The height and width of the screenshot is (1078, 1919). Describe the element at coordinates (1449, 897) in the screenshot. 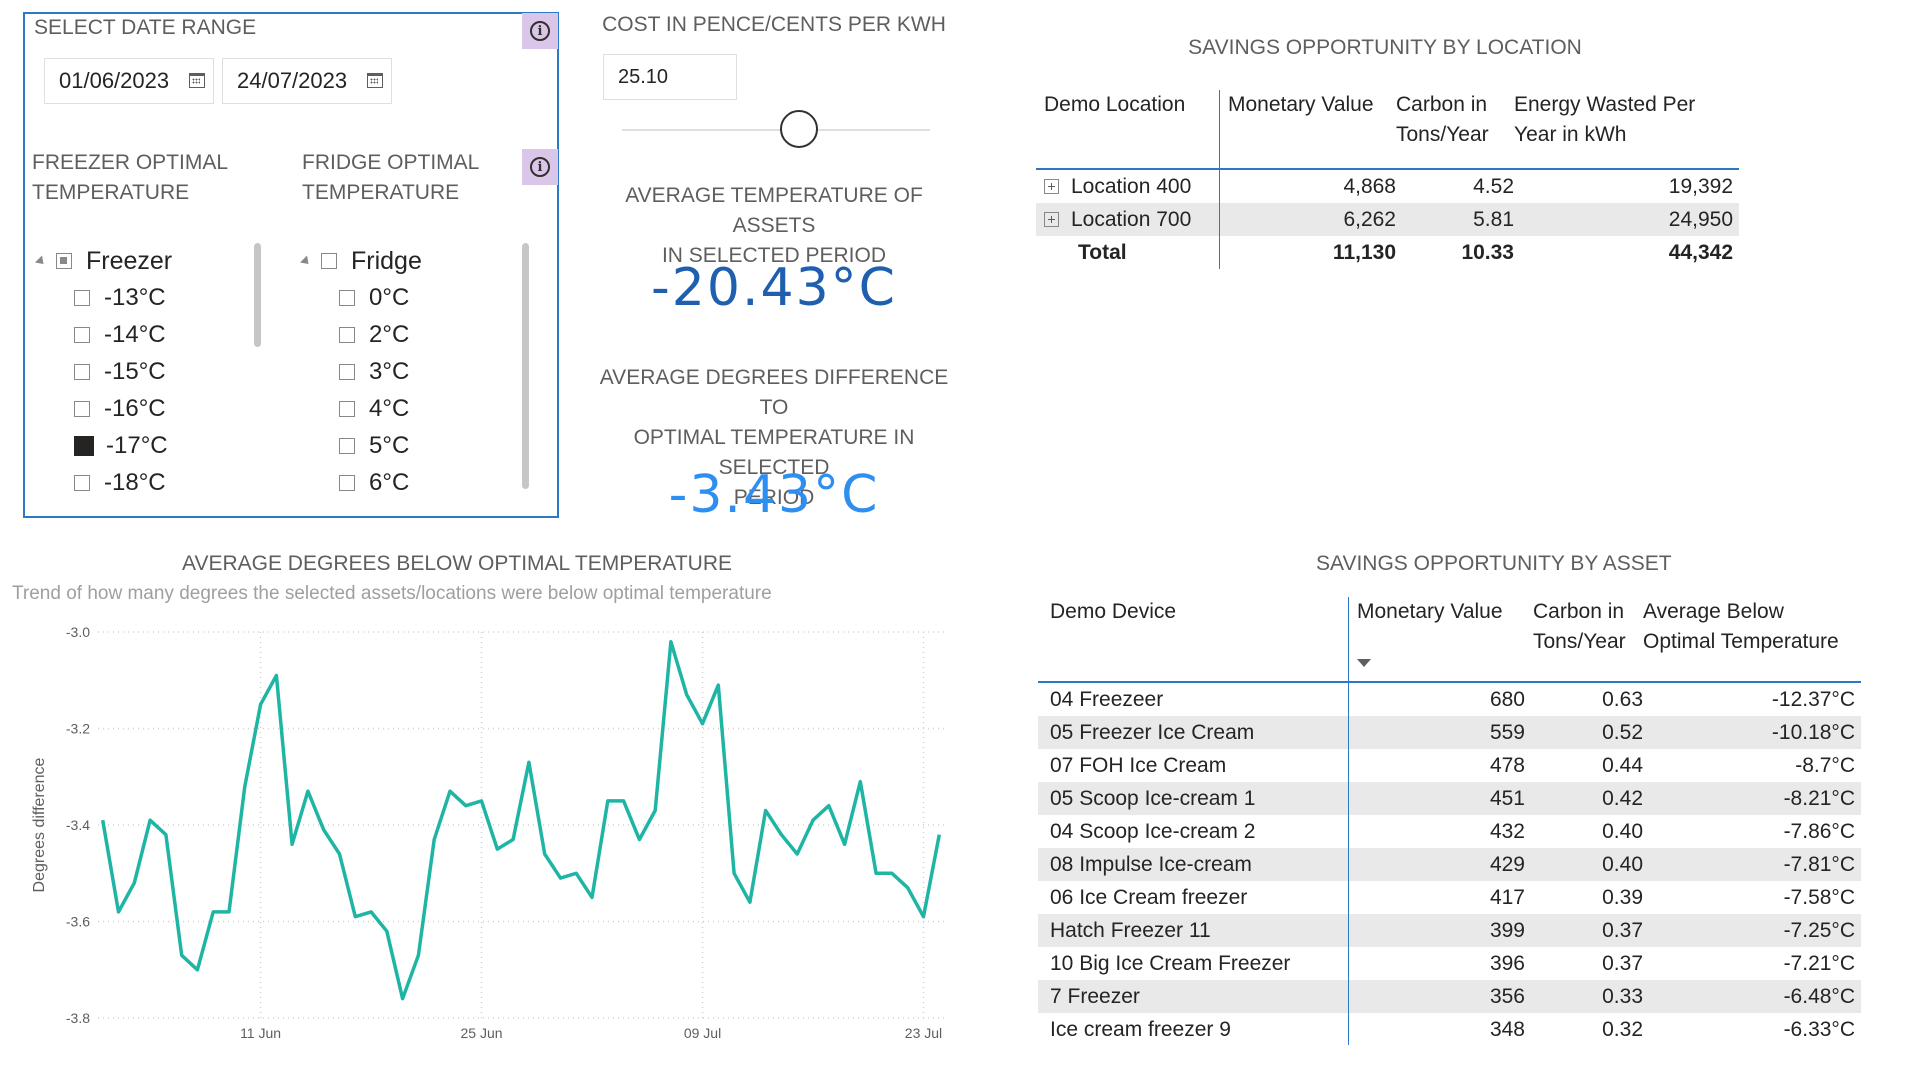

I see `table-row: 06 Ice Cream freezer 417 0.39 -7.58°C` at that location.